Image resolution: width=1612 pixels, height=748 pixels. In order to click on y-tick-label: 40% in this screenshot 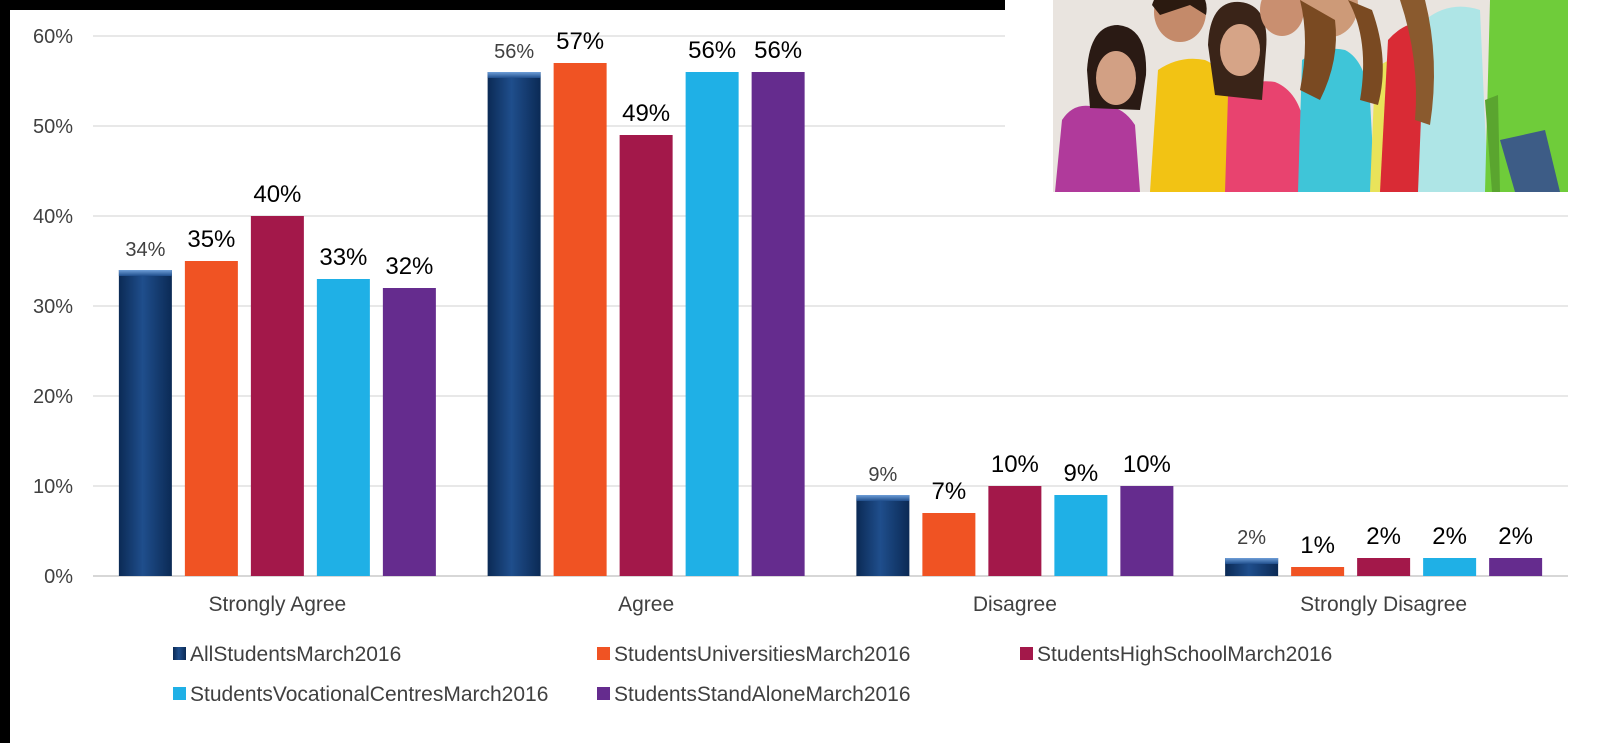, I will do `click(53, 217)`.